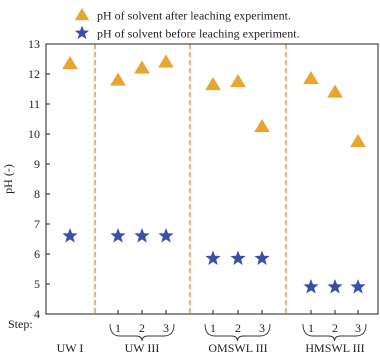 Image resolution: width=380 pixels, height=356 pixels. Describe the element at coordinates (37, 224) in the screenshot. I see `y-tick-label: 7` at that location.